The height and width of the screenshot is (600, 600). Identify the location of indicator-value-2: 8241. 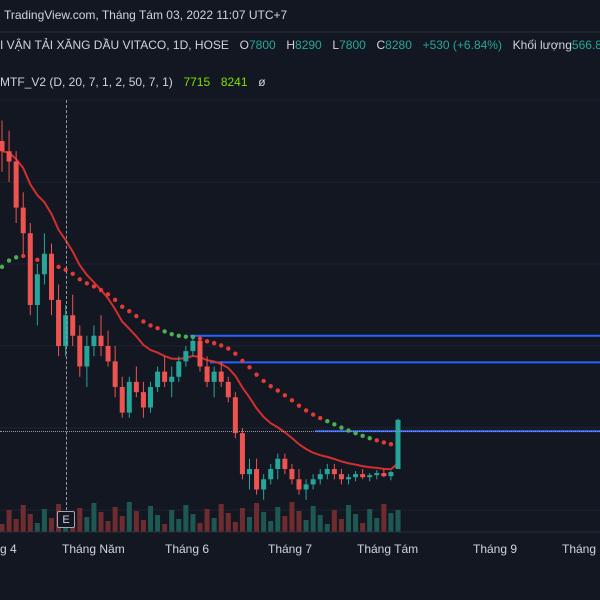
(234, 82).